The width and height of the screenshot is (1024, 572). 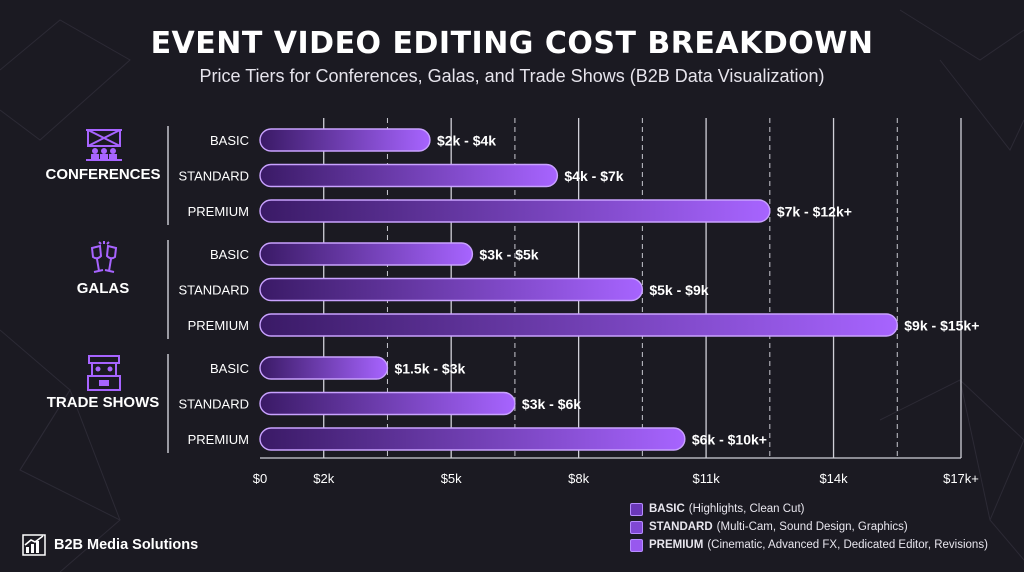 What do you see at coordinates (323, 478) in the screenshot?
I see `x-tick-label: $2k` at bounding box center [323, 478].